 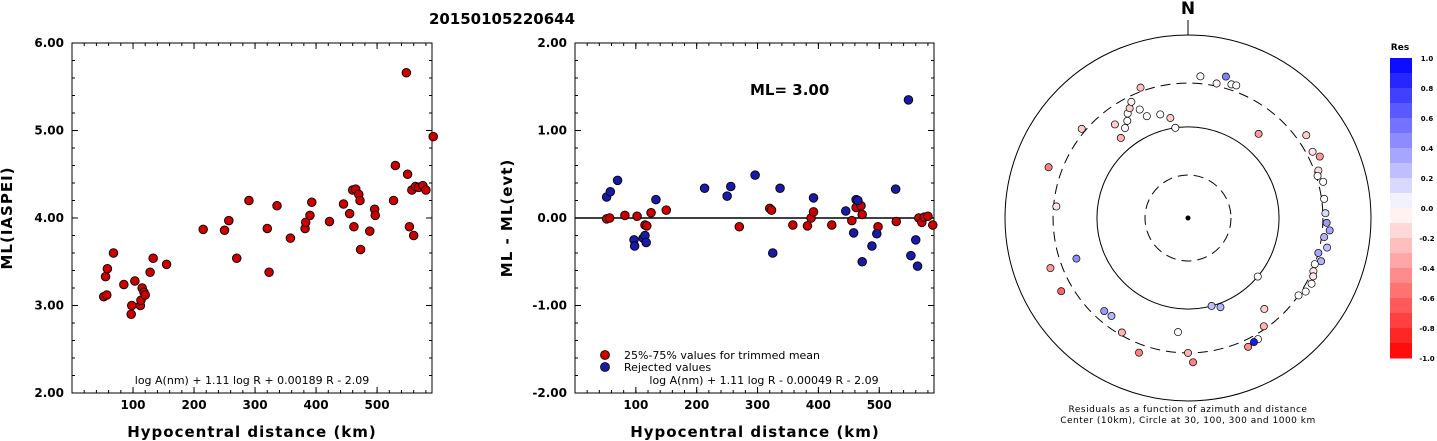 I want to click on legend-label-rejected: Rejected values, so click(x=667, y=367).